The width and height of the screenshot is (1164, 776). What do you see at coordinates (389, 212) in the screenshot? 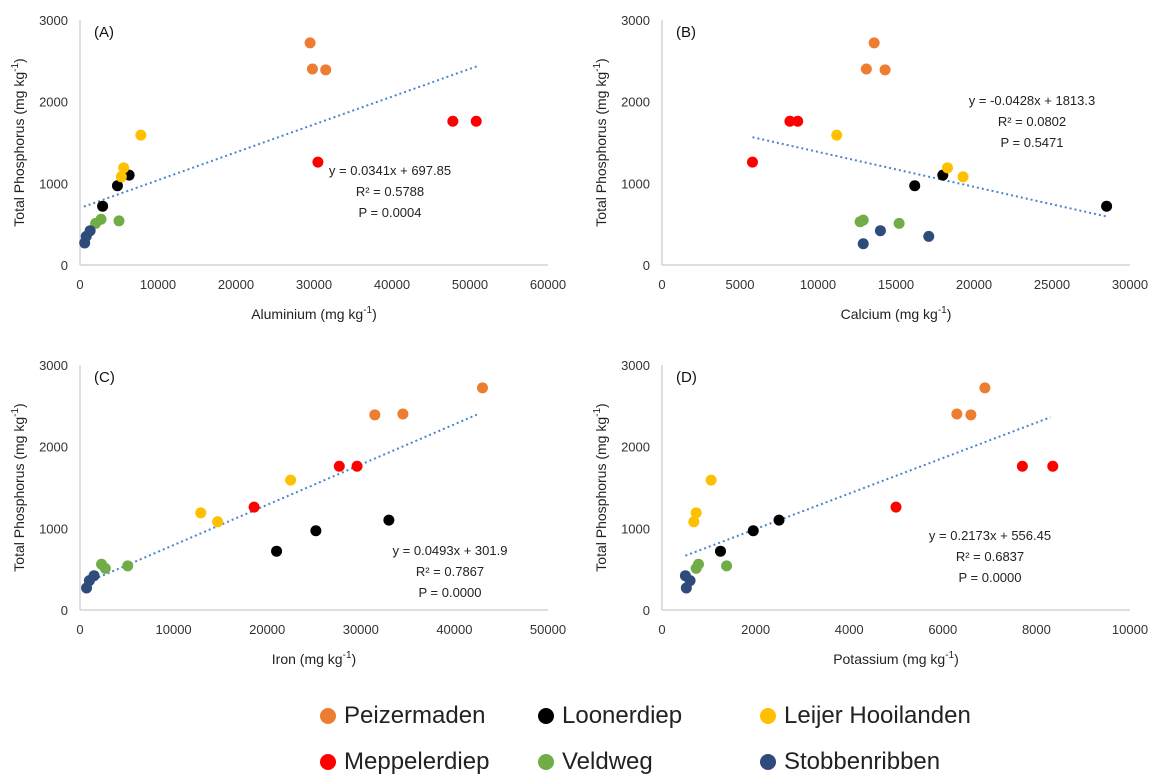
I see `p-value-label: P = 0.0004` at bounding box center [389, 212].